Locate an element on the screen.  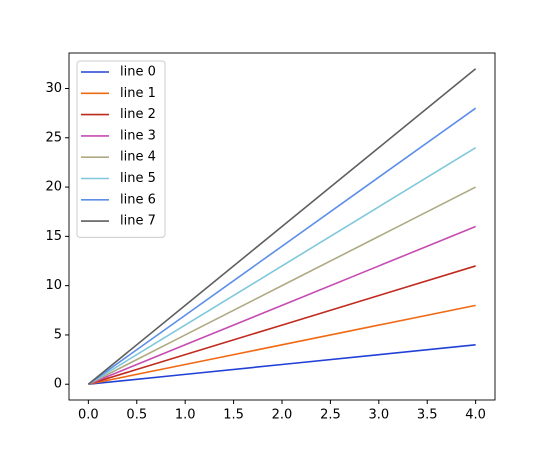
x-tick-label: 2.0 is located at coordinates (282, 415).